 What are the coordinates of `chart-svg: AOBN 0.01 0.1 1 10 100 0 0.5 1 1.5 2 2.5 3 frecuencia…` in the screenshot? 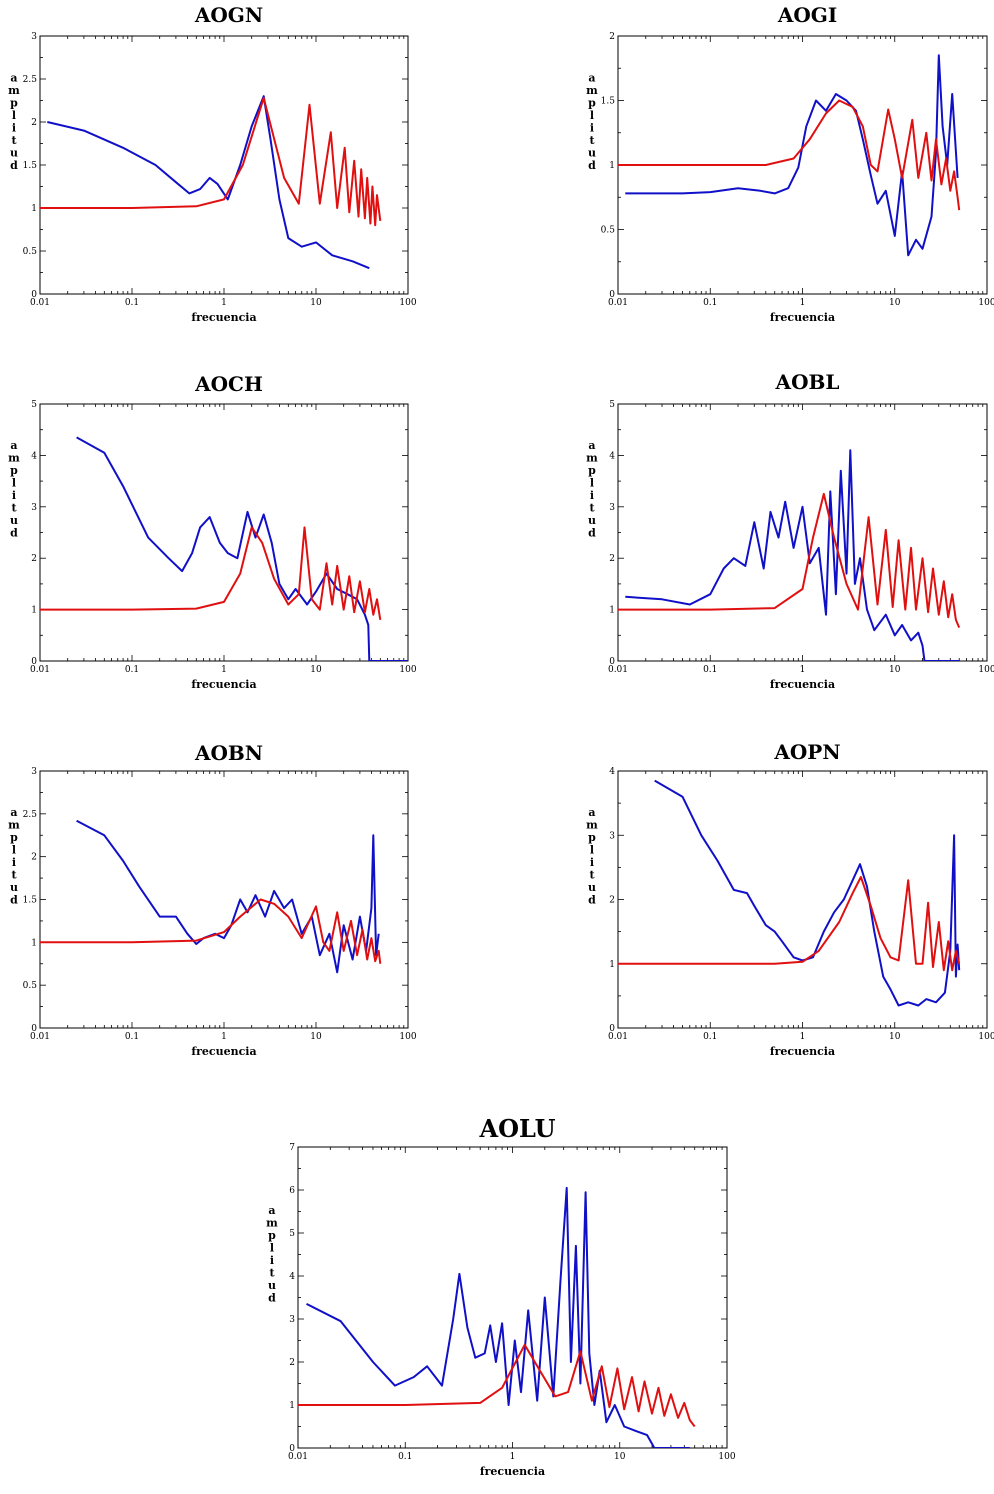 It's located at (212, 899).